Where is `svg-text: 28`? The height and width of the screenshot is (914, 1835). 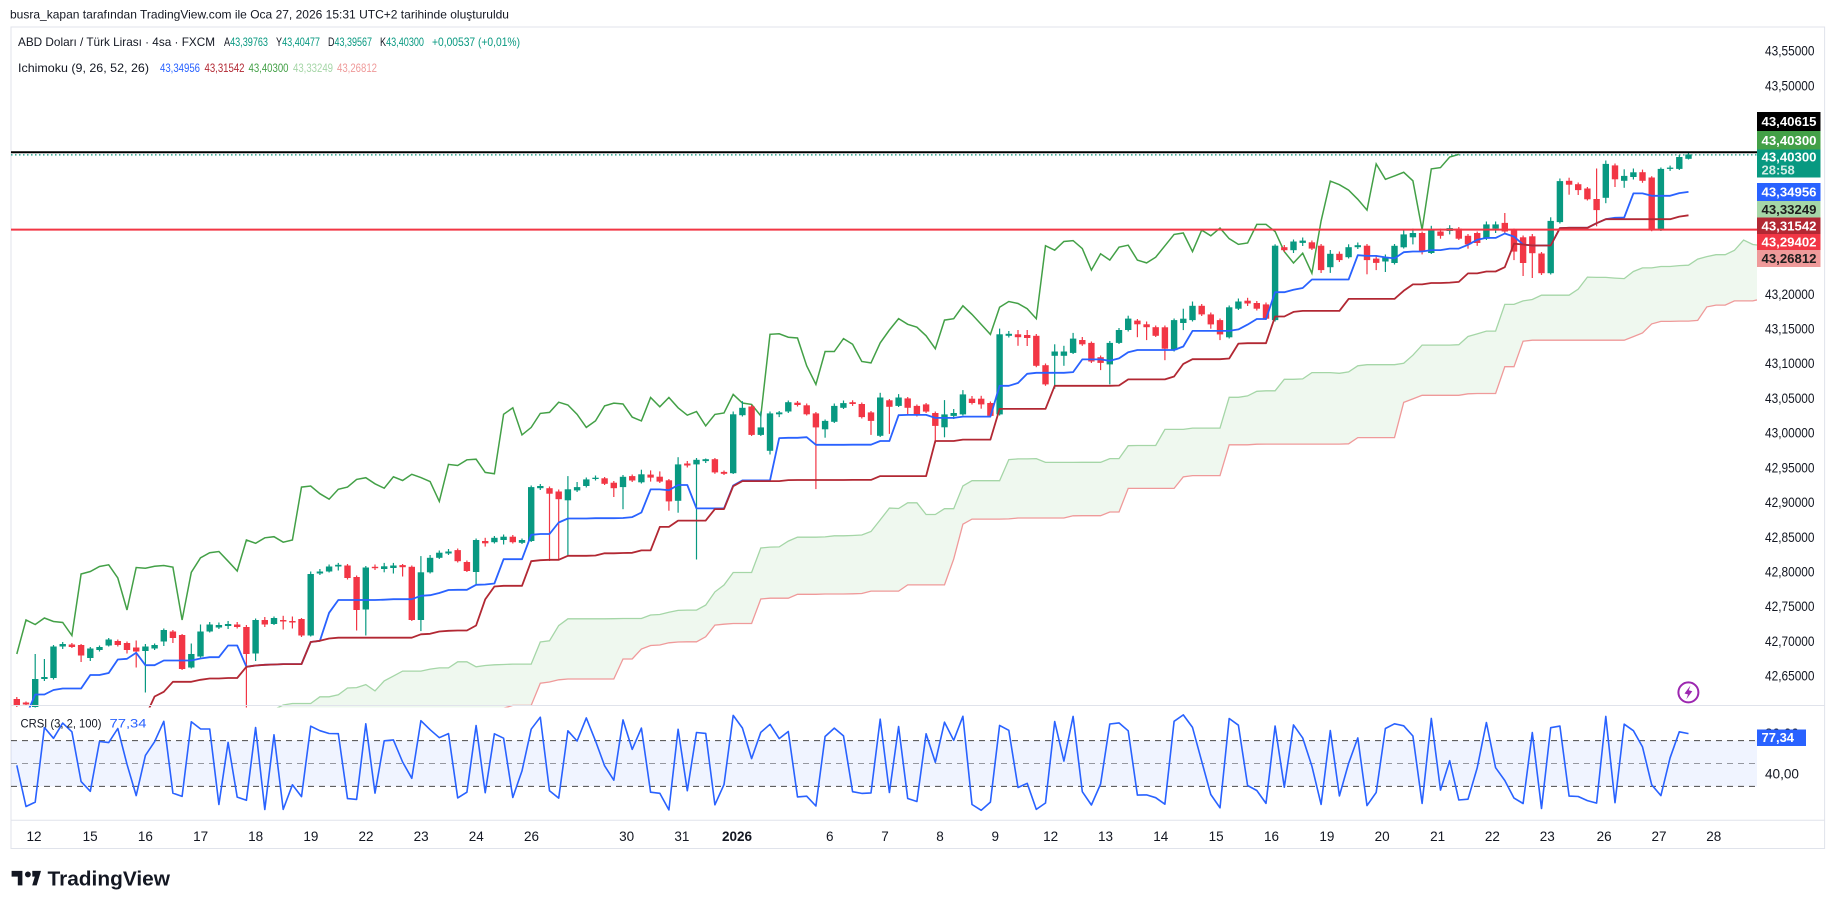
svg-text: 28 is located at coordinates (1713, 836).